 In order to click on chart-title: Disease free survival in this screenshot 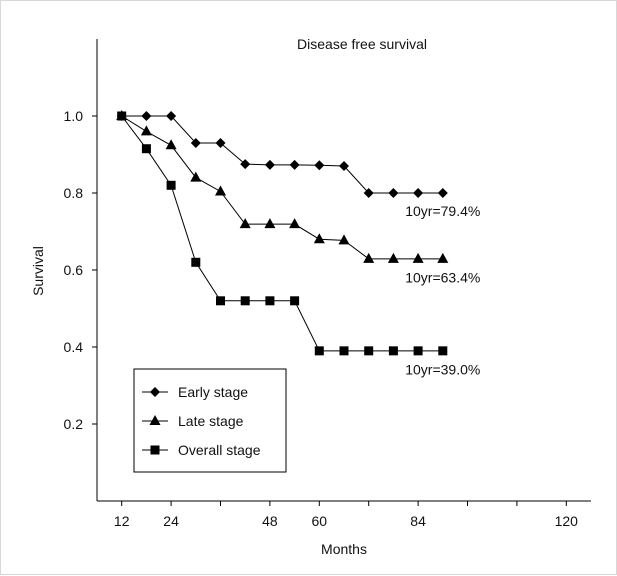, I will do `click(362, 44)`.